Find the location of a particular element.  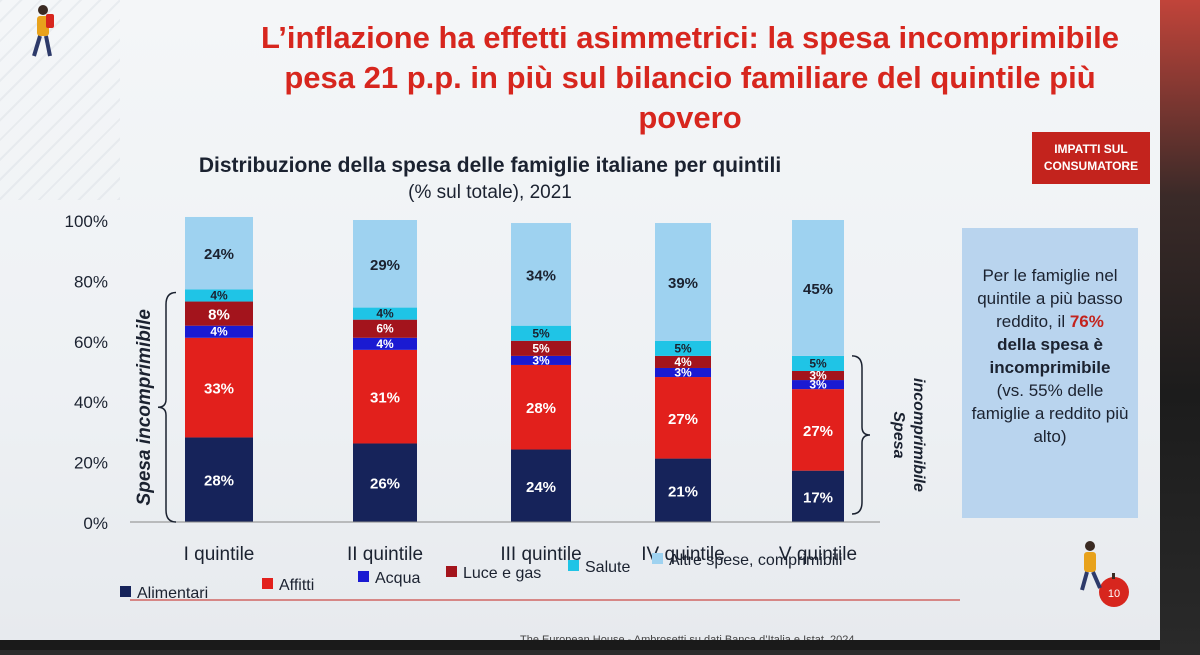

data-label: 31% is located at coordinates (385, 398).